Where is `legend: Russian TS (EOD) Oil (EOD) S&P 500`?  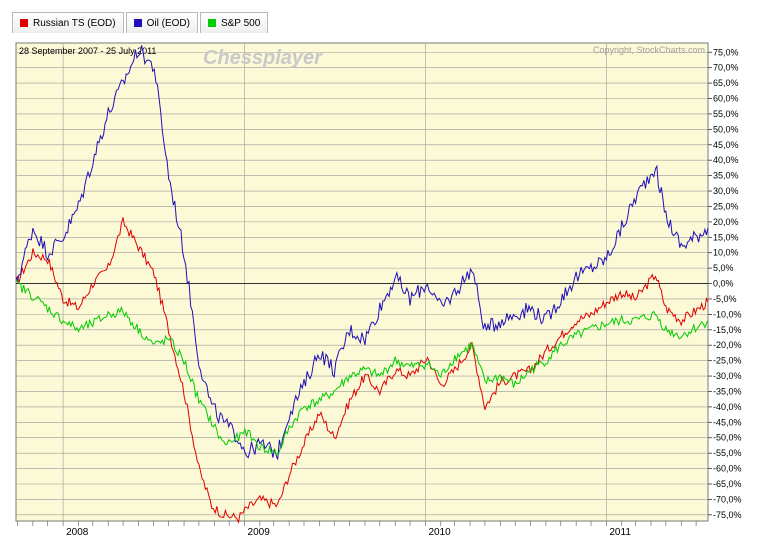
legend: Russian TS (EOD) Oil (EOD) S&P 500 is located at coordinates (140, 23).